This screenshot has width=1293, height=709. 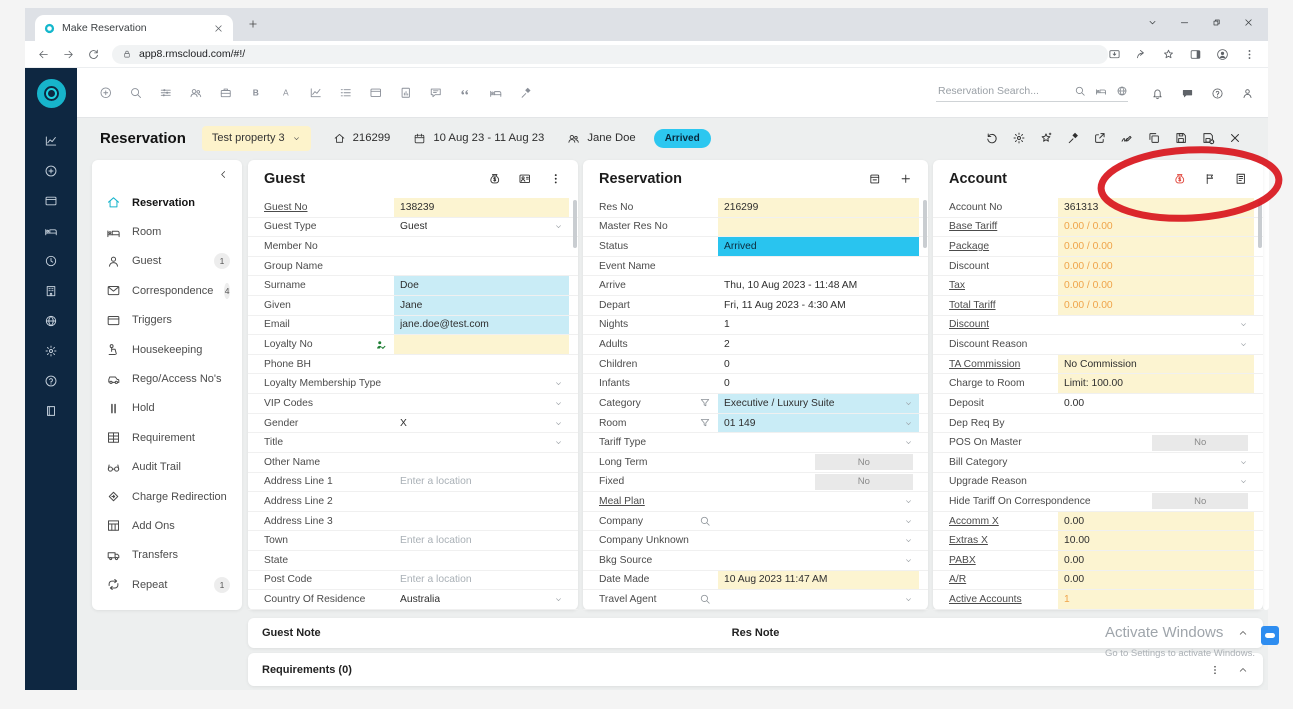 What do you see at coordinates (972, 305) in the screenshot?
I see `field-label: Total Tariff` at bounding box center [972, 305].